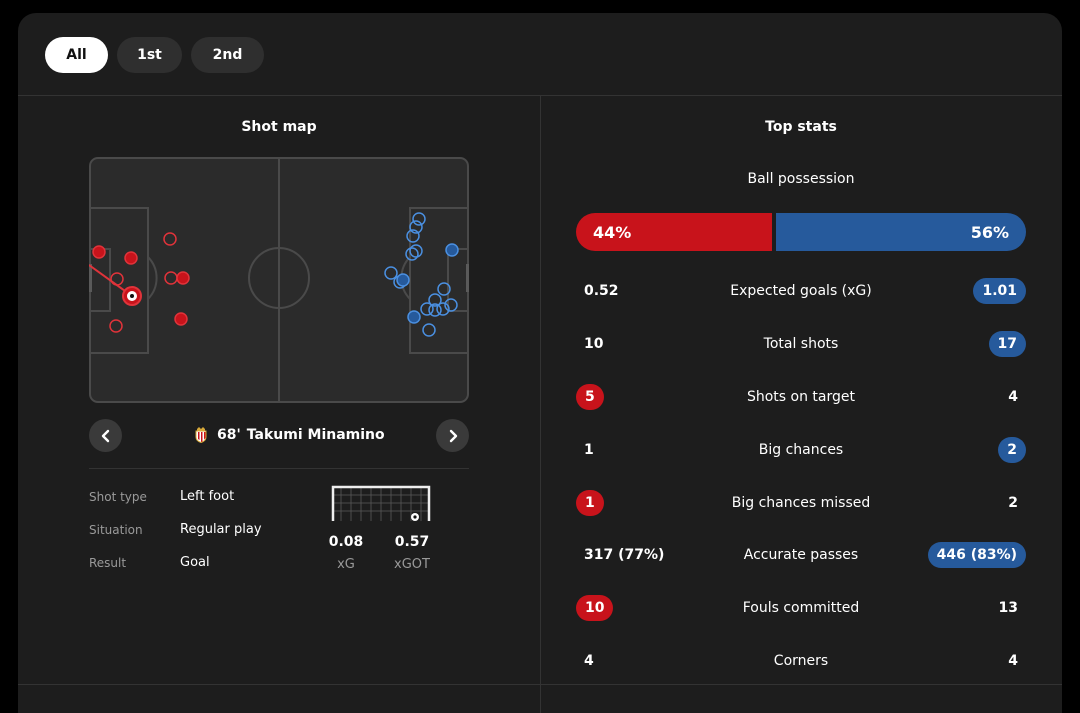 The height and width of the screenshot is (713, 1080). Describe the element at coordinates (108, 563) in the screenshot. I see `result-label: Result` at that location.